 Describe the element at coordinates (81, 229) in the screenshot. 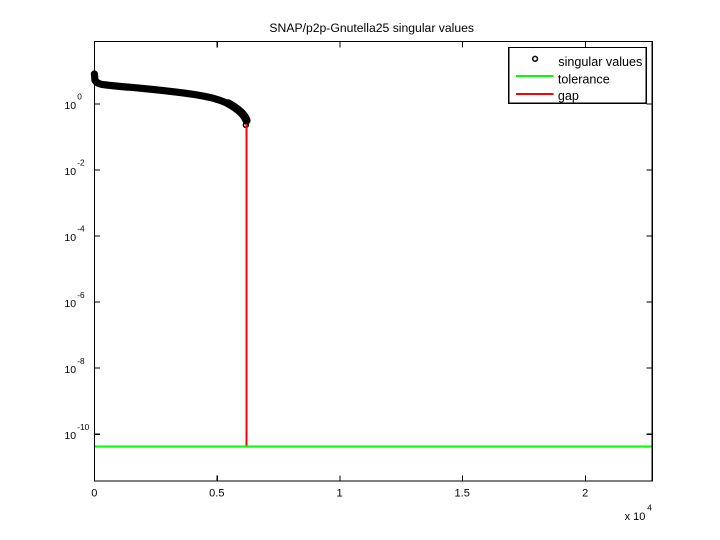

I see `svg-text: -4` at that location.